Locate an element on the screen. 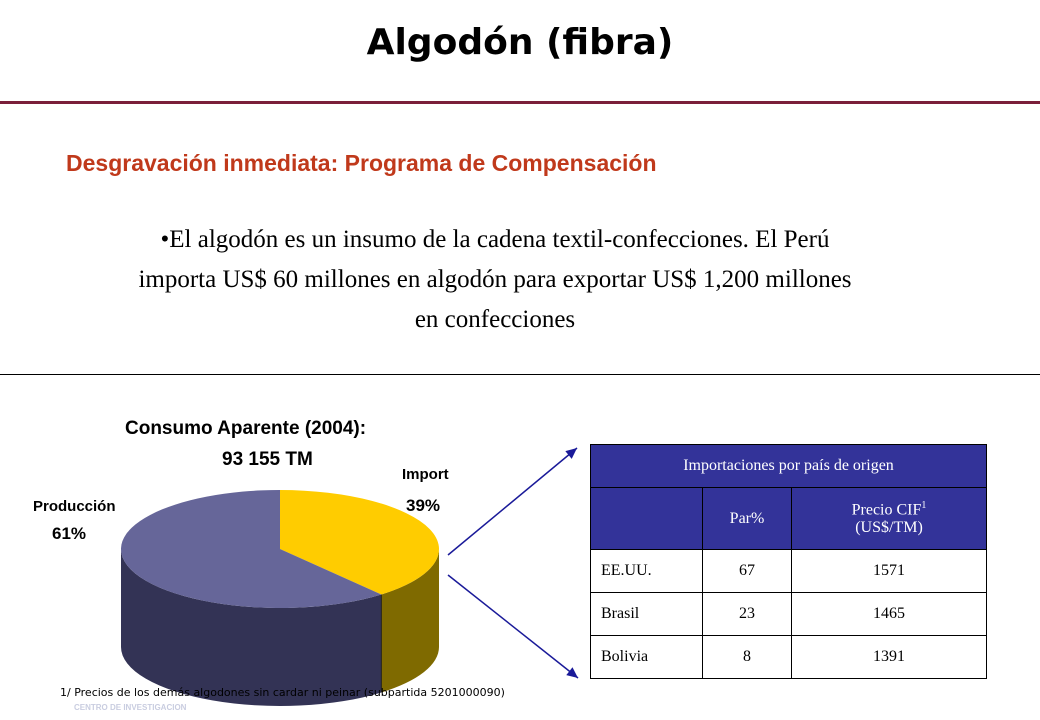  header-country is located at coordinates (646, 518).